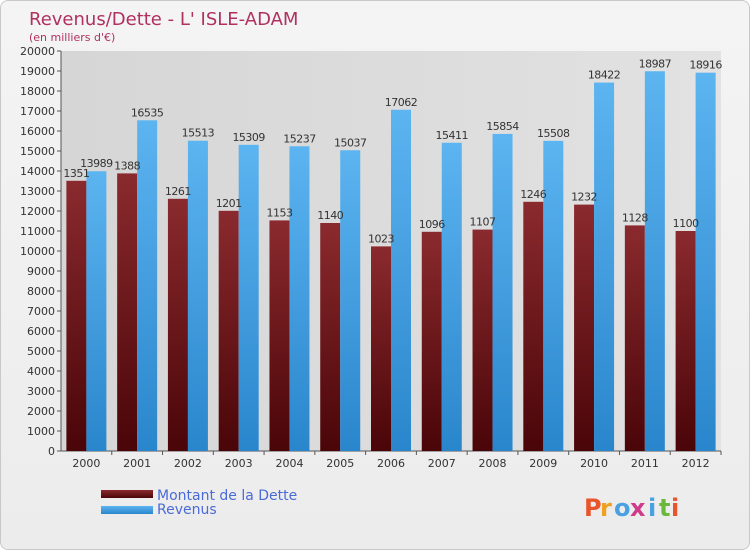 This screenshot has width=750, height=550. I want to click on data-label-debt: 1201, so click(229, 203).